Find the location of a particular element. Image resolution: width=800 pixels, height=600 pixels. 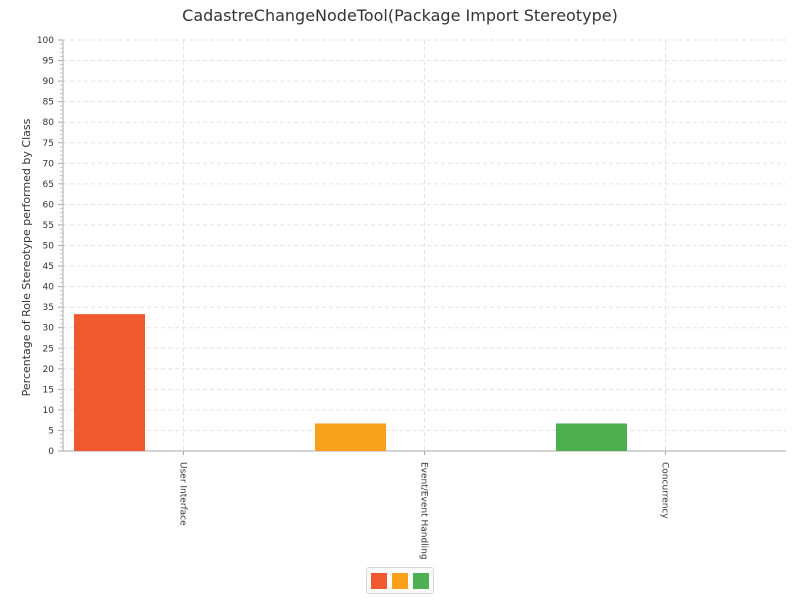

y-tick-label: 75 is located at coordinates (48, 144).